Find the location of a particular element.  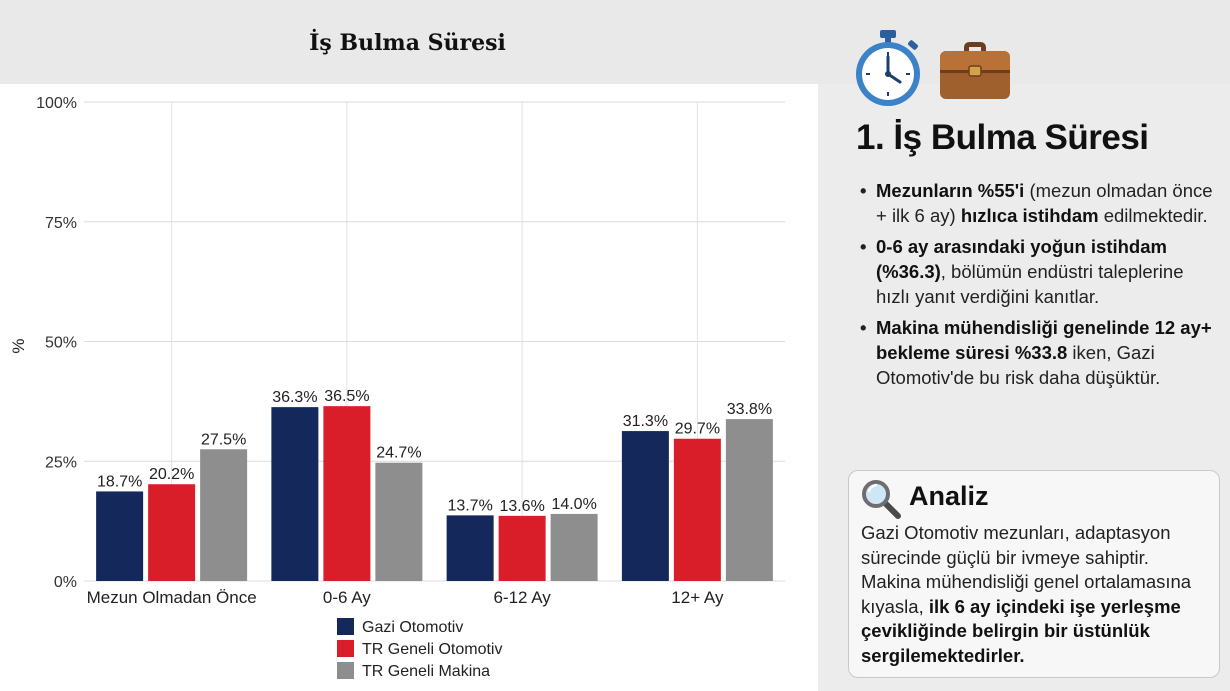

bullet-text: edilmektedir. is located at coordinates (1153, 215).